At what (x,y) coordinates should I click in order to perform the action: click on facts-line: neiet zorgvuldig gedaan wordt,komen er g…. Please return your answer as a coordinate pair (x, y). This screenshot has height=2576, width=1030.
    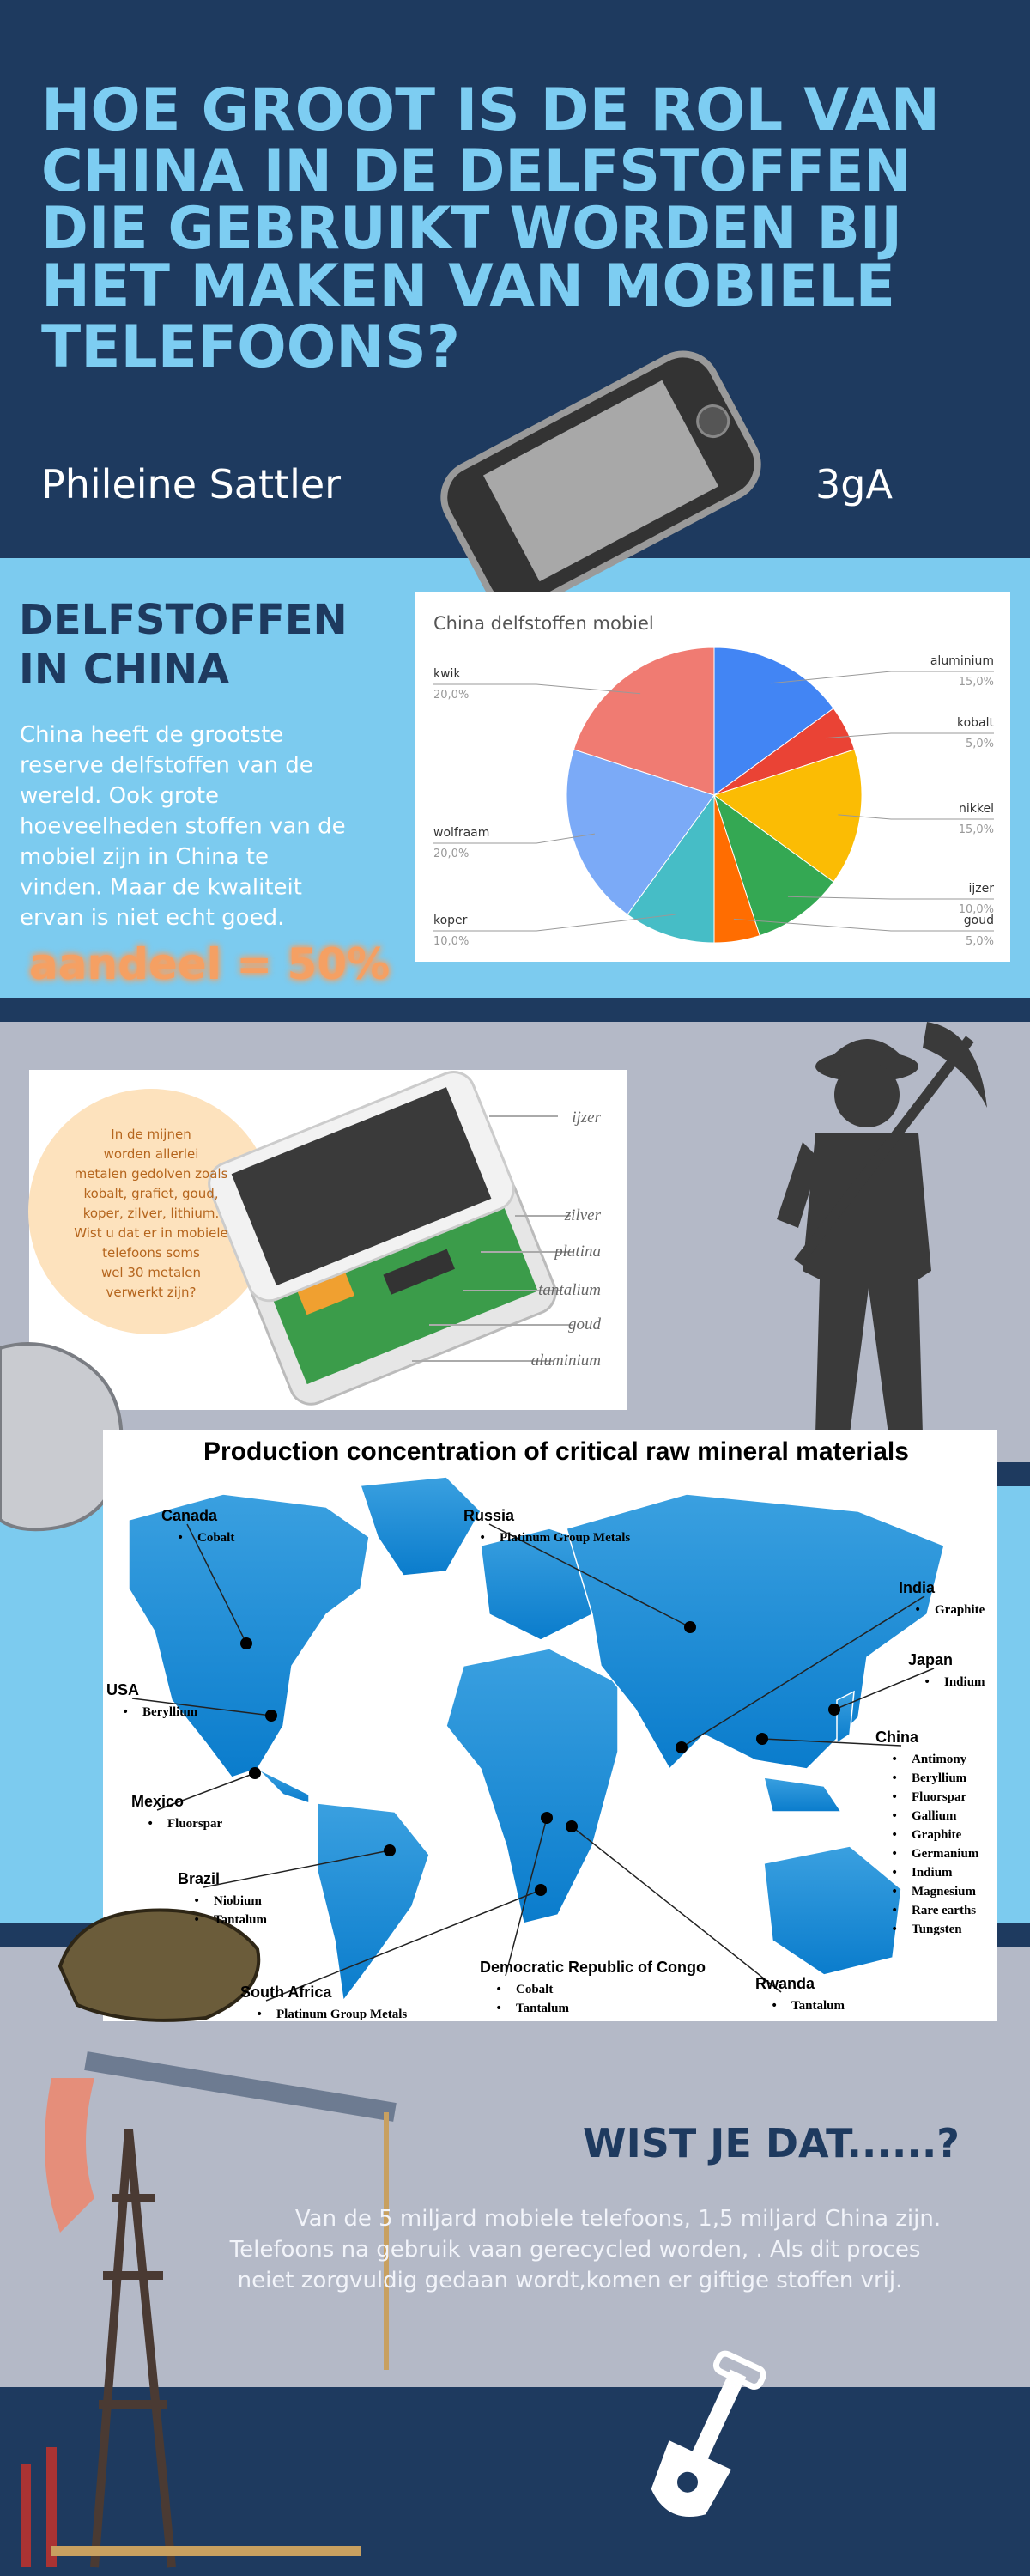
    Looking at the image, I should click on (570, 2280).